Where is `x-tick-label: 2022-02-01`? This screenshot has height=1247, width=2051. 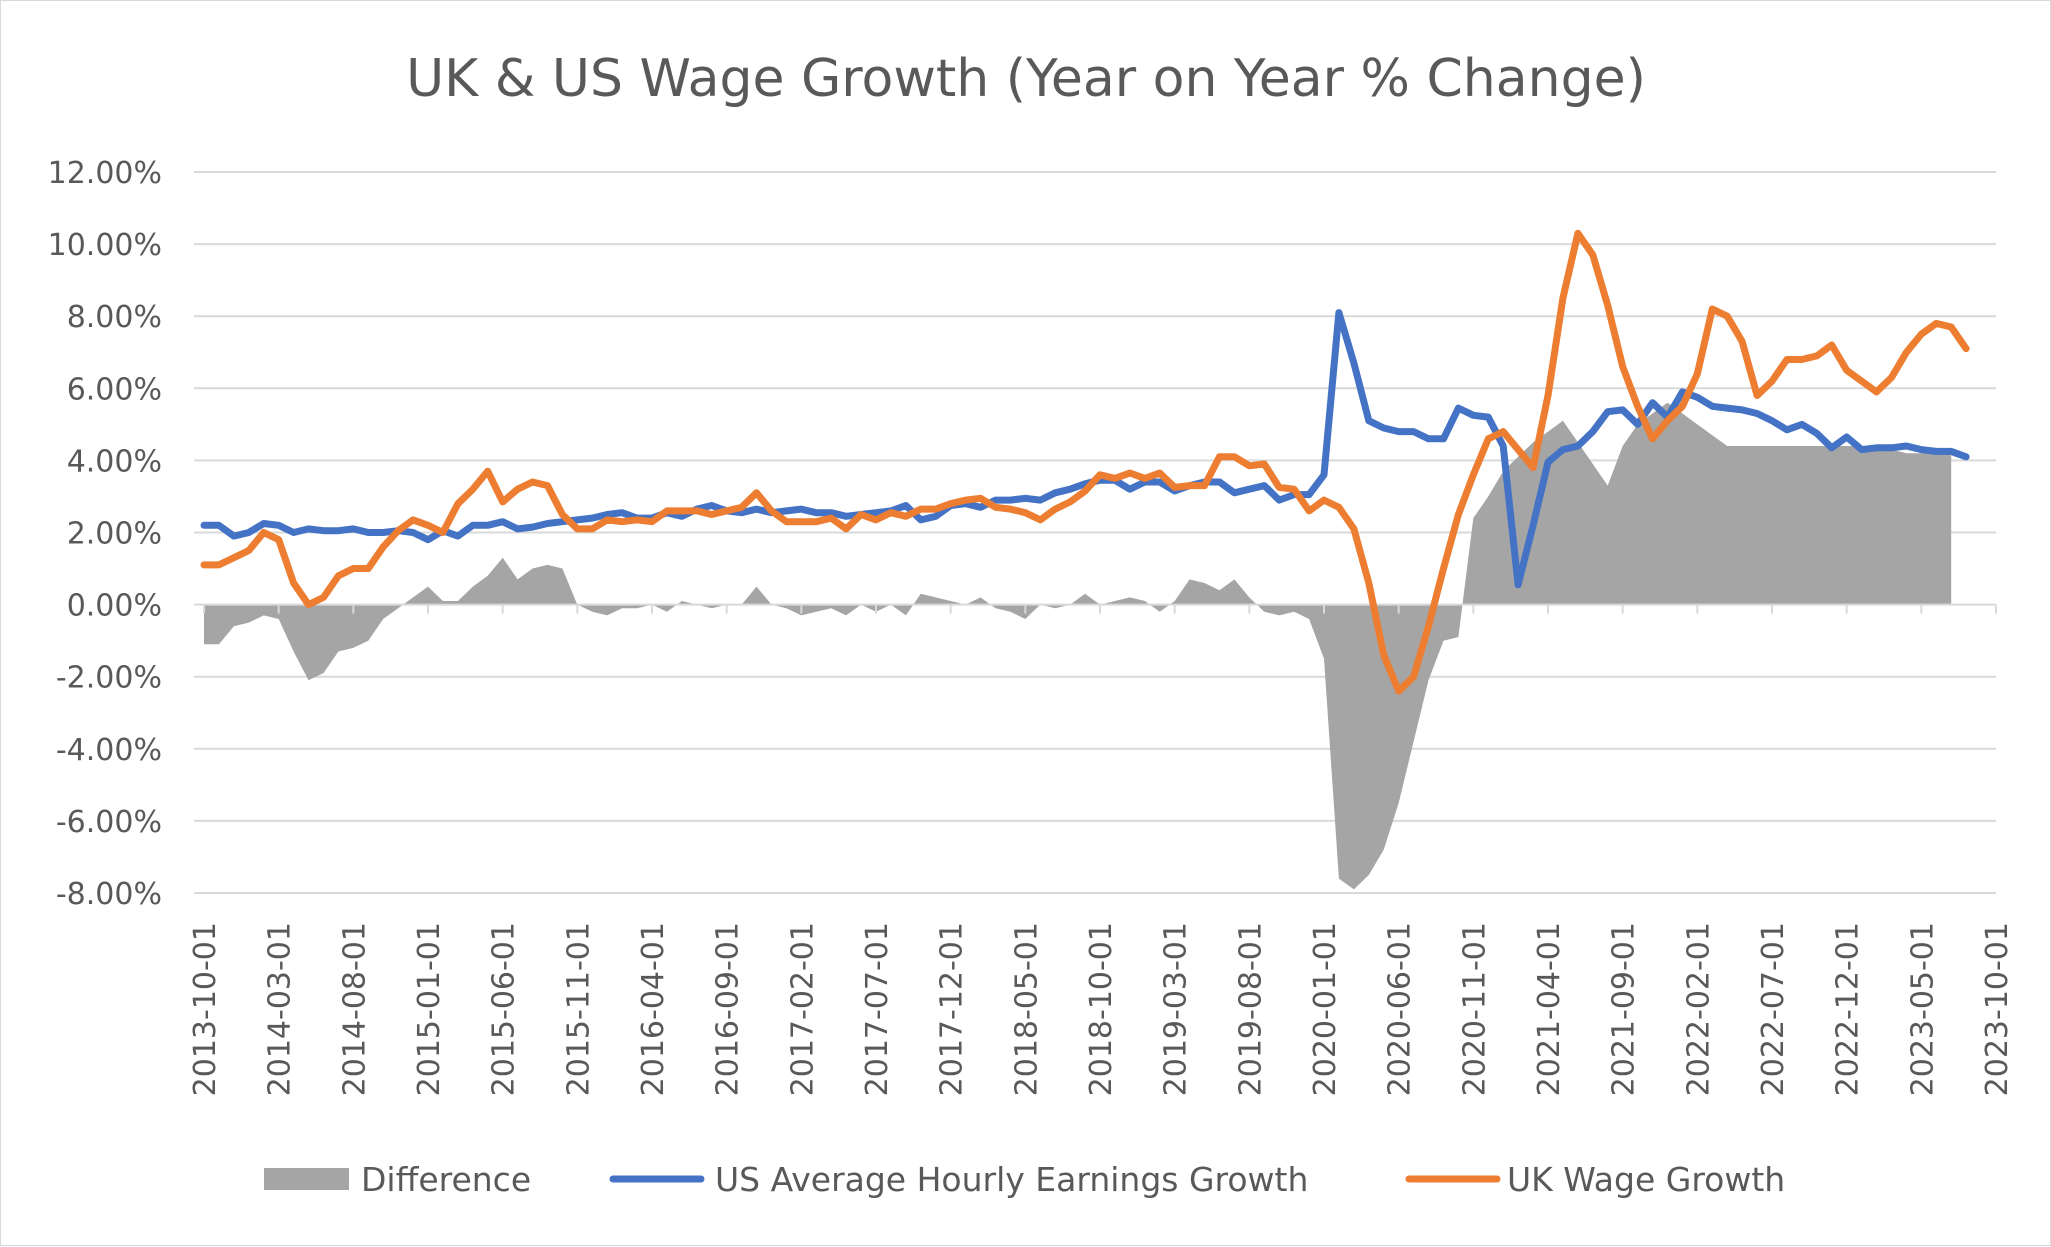
x-tick-label: 2022-02-01 is located at coordinates (1698, 1009).